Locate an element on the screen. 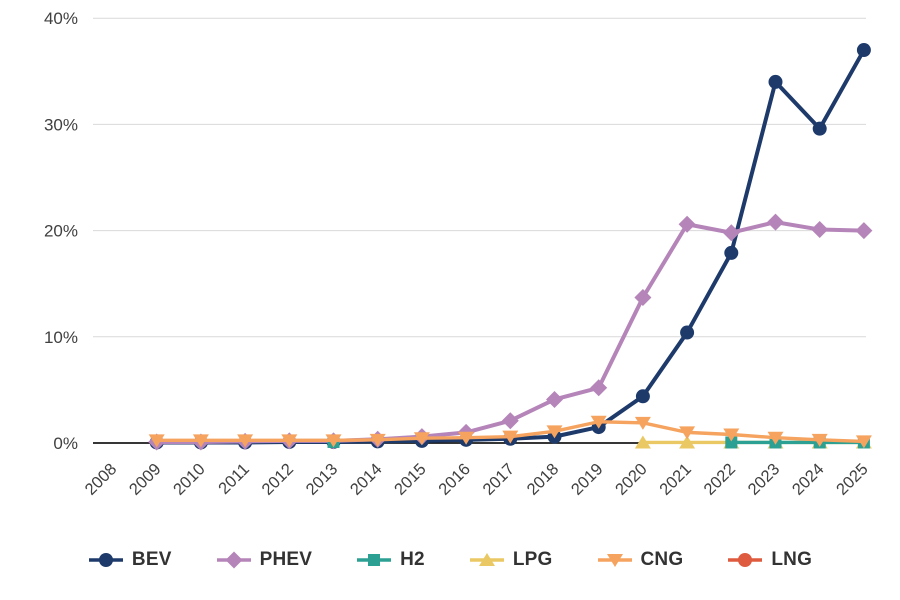 This screenshot has height=600, width=900. y-tick-label: 0% is located at coordinates (65, 443).